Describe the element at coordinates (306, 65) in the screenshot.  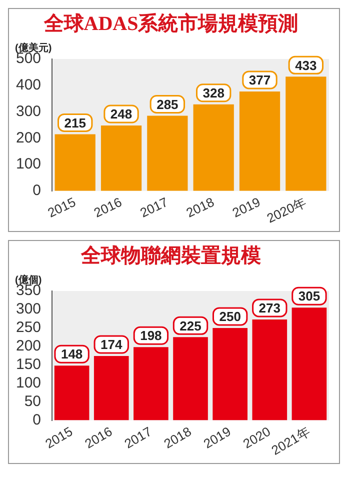
I see `data-label: 433` at that location.